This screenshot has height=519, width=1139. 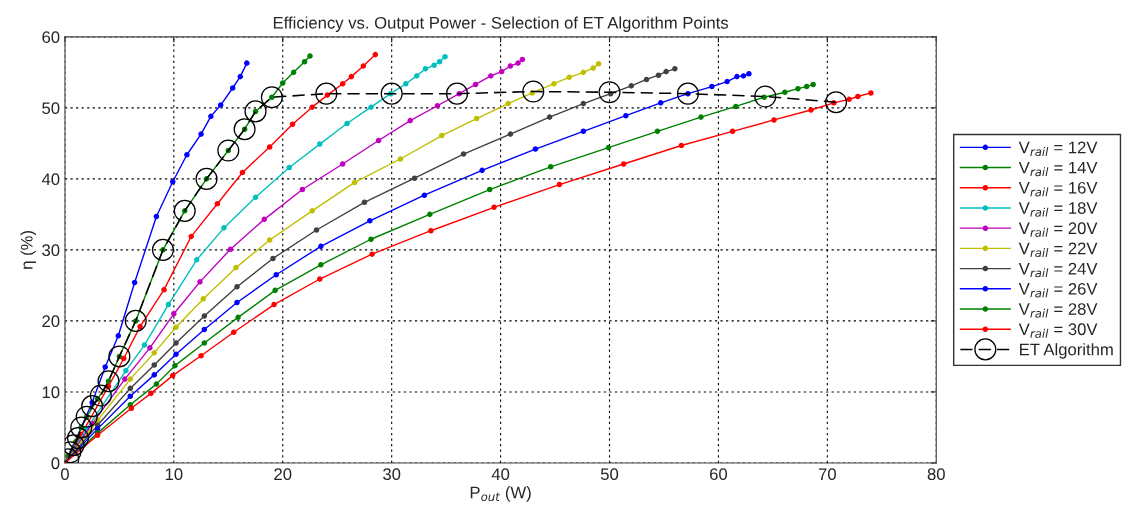 I want to click on legend-label: V$_{rail}$ = 30V, so click(x=1058, y=330).